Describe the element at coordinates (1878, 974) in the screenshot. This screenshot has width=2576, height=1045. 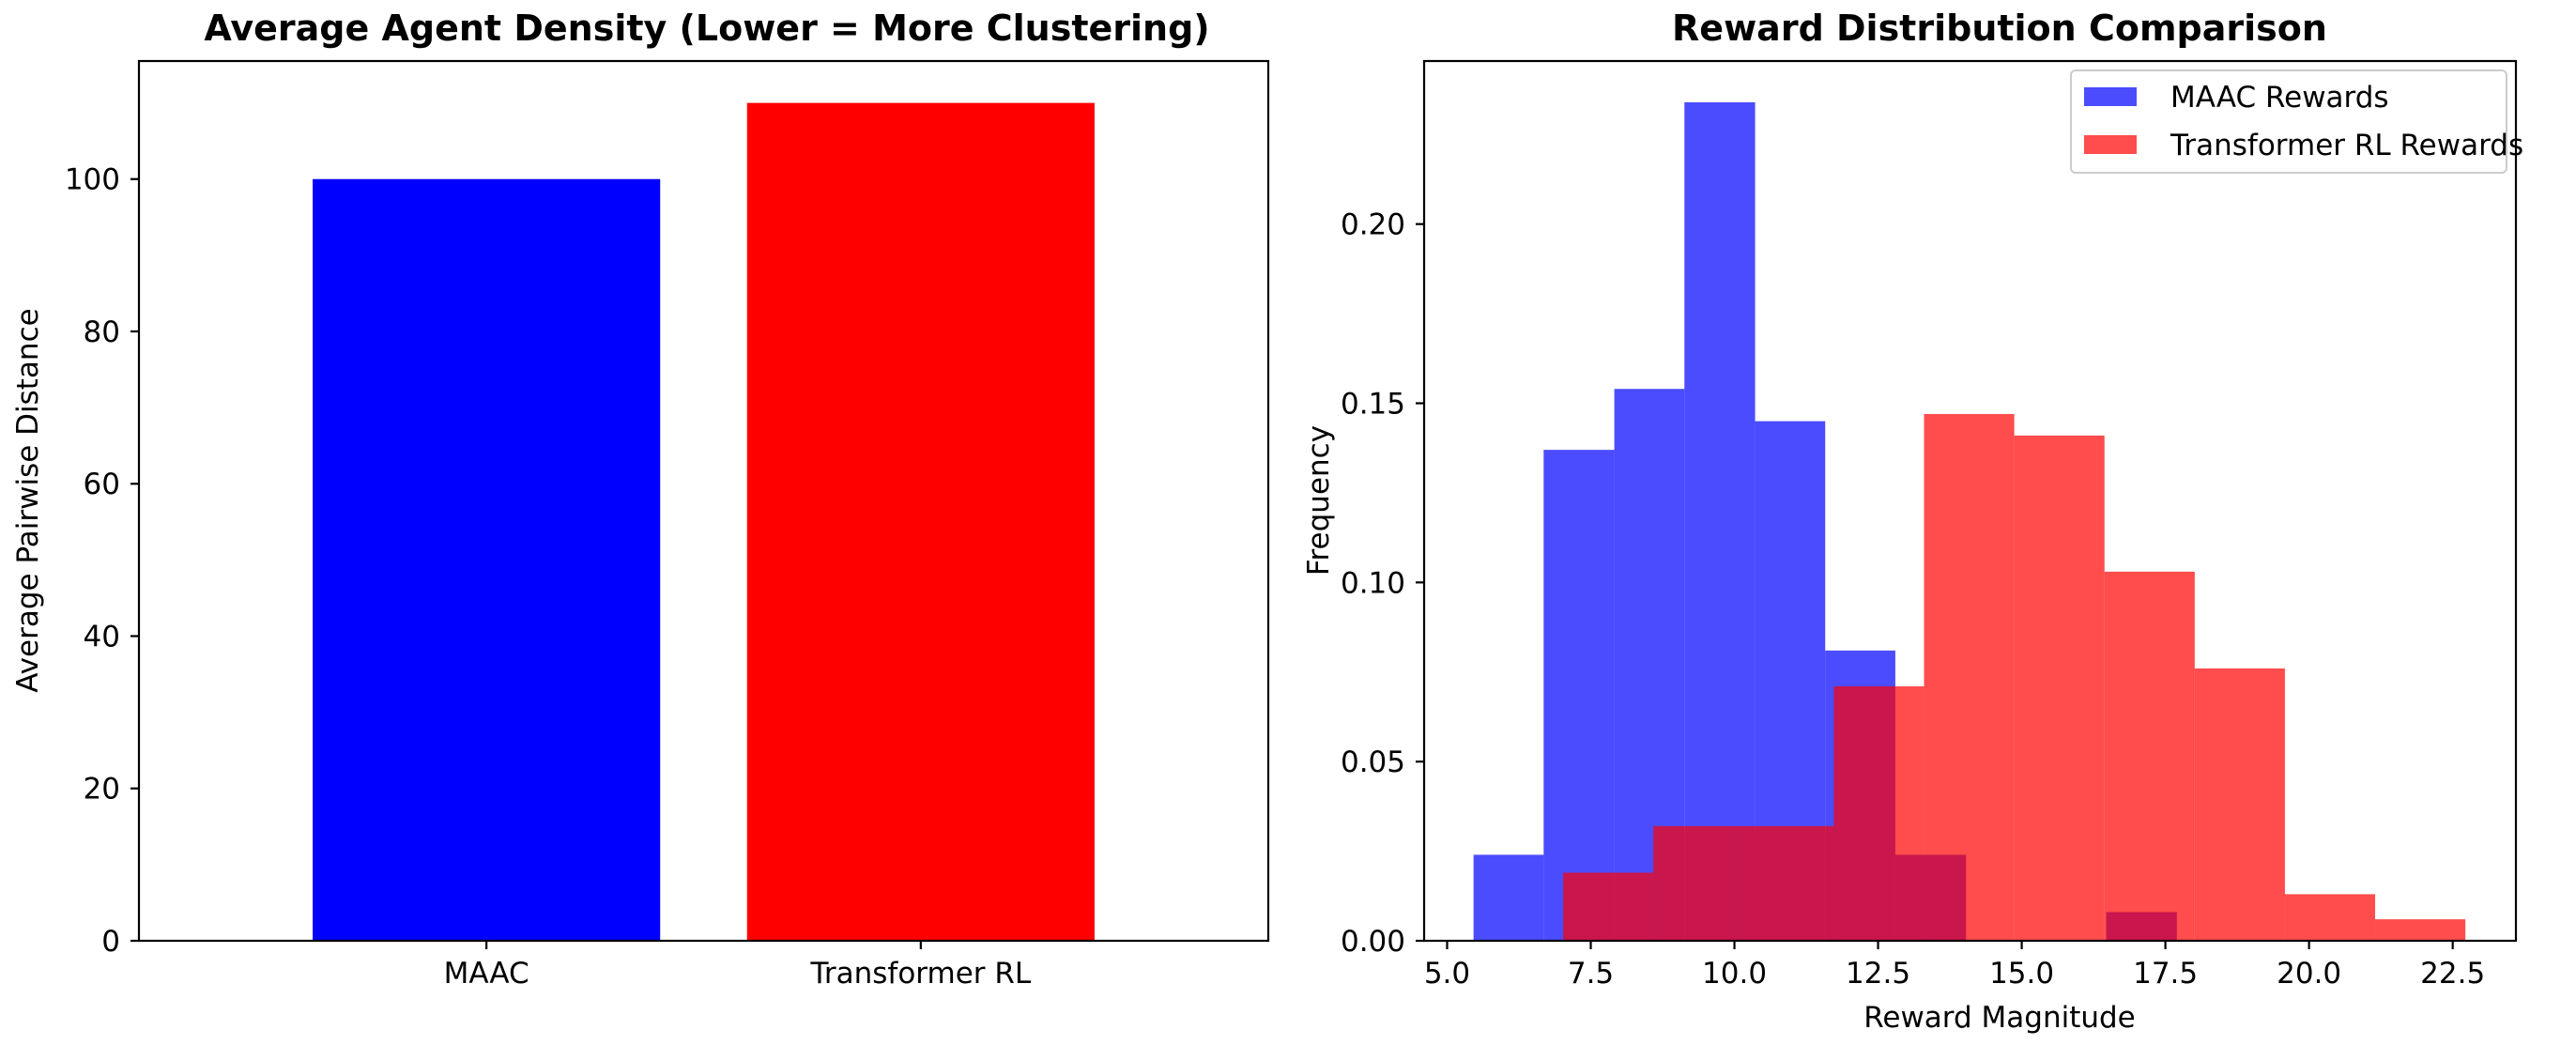
I see `hist-x-tick-label: 12.5` at that location.